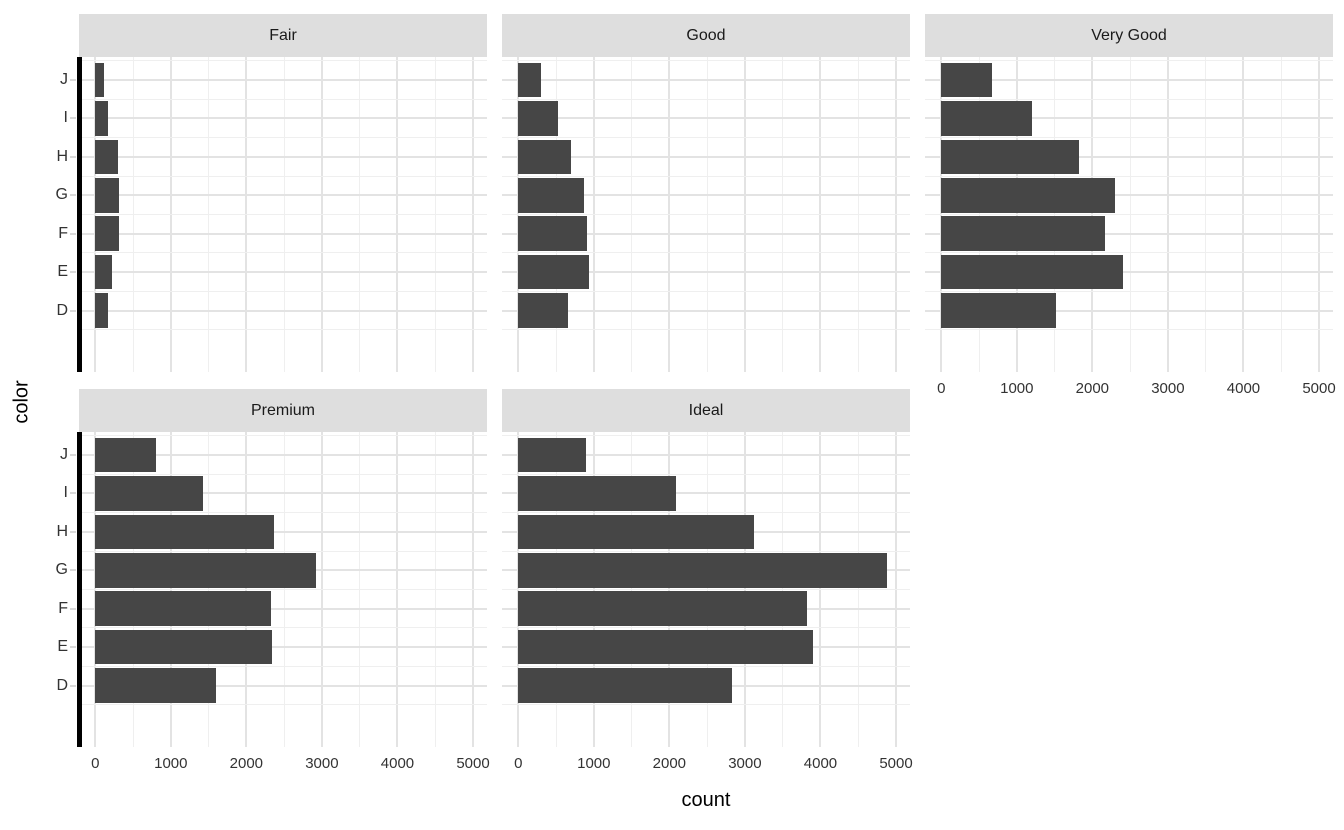 The height and width of the screenshot is (830, 1344). I want to click on bar-fair-d, so click(101, 310).